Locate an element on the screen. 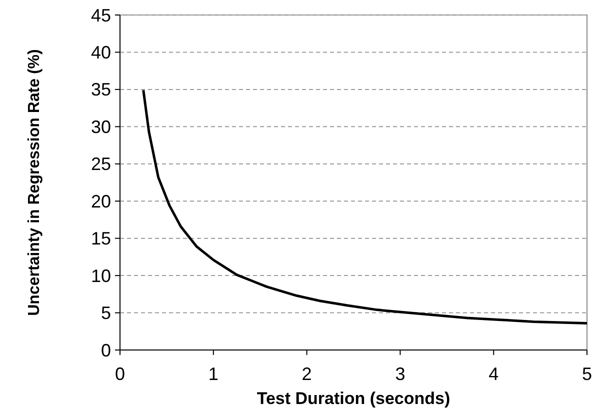 The height and width of the screenshot is (408, 603). x-tick-label: 1 is located at coordinates (213, 374).